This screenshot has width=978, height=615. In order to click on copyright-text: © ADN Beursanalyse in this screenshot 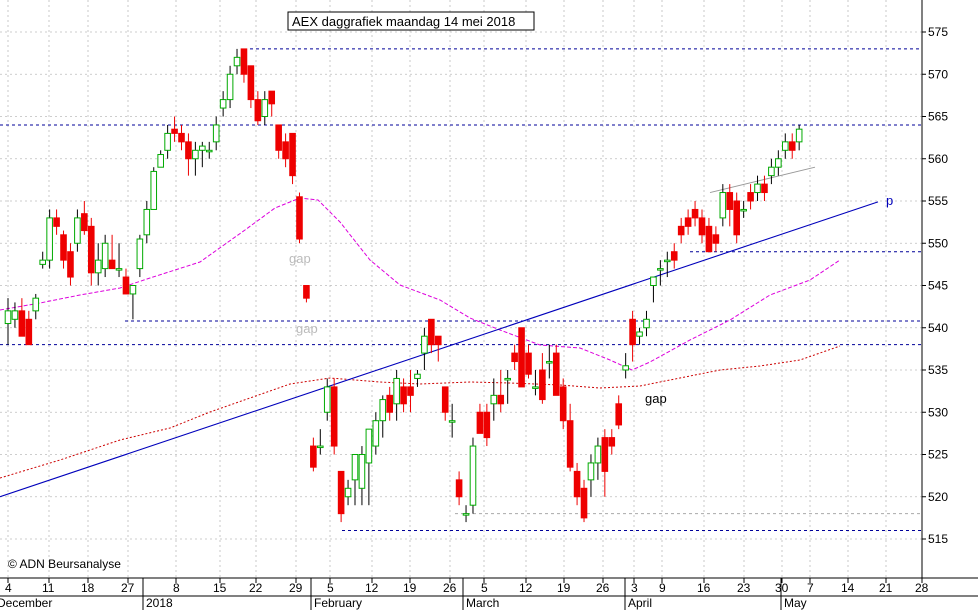, I will do `click(64, 564)`.